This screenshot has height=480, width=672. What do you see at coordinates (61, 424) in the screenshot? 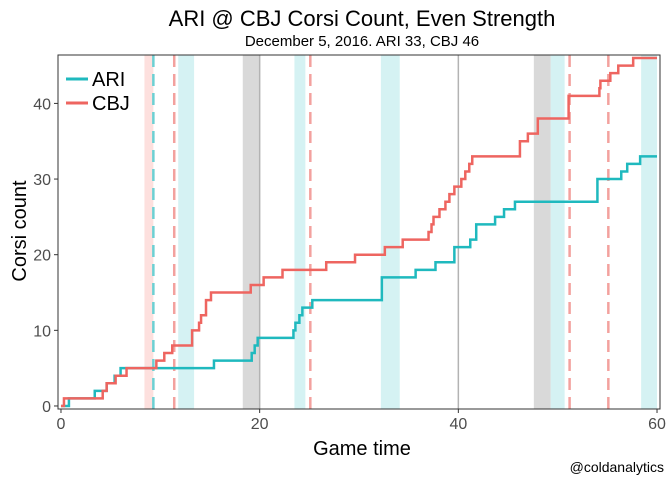
I see `x-tick-label-0: 0` at bounding box center [61, 424].